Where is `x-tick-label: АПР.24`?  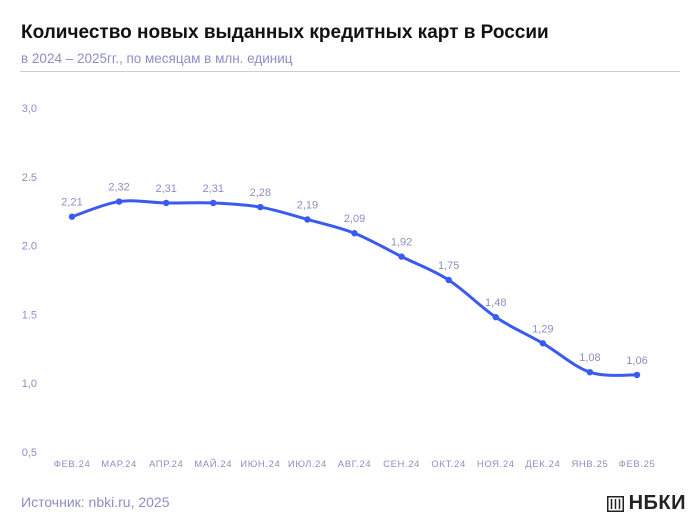
x-tick-label: АПР.24 is located at coordinates (166, 464).